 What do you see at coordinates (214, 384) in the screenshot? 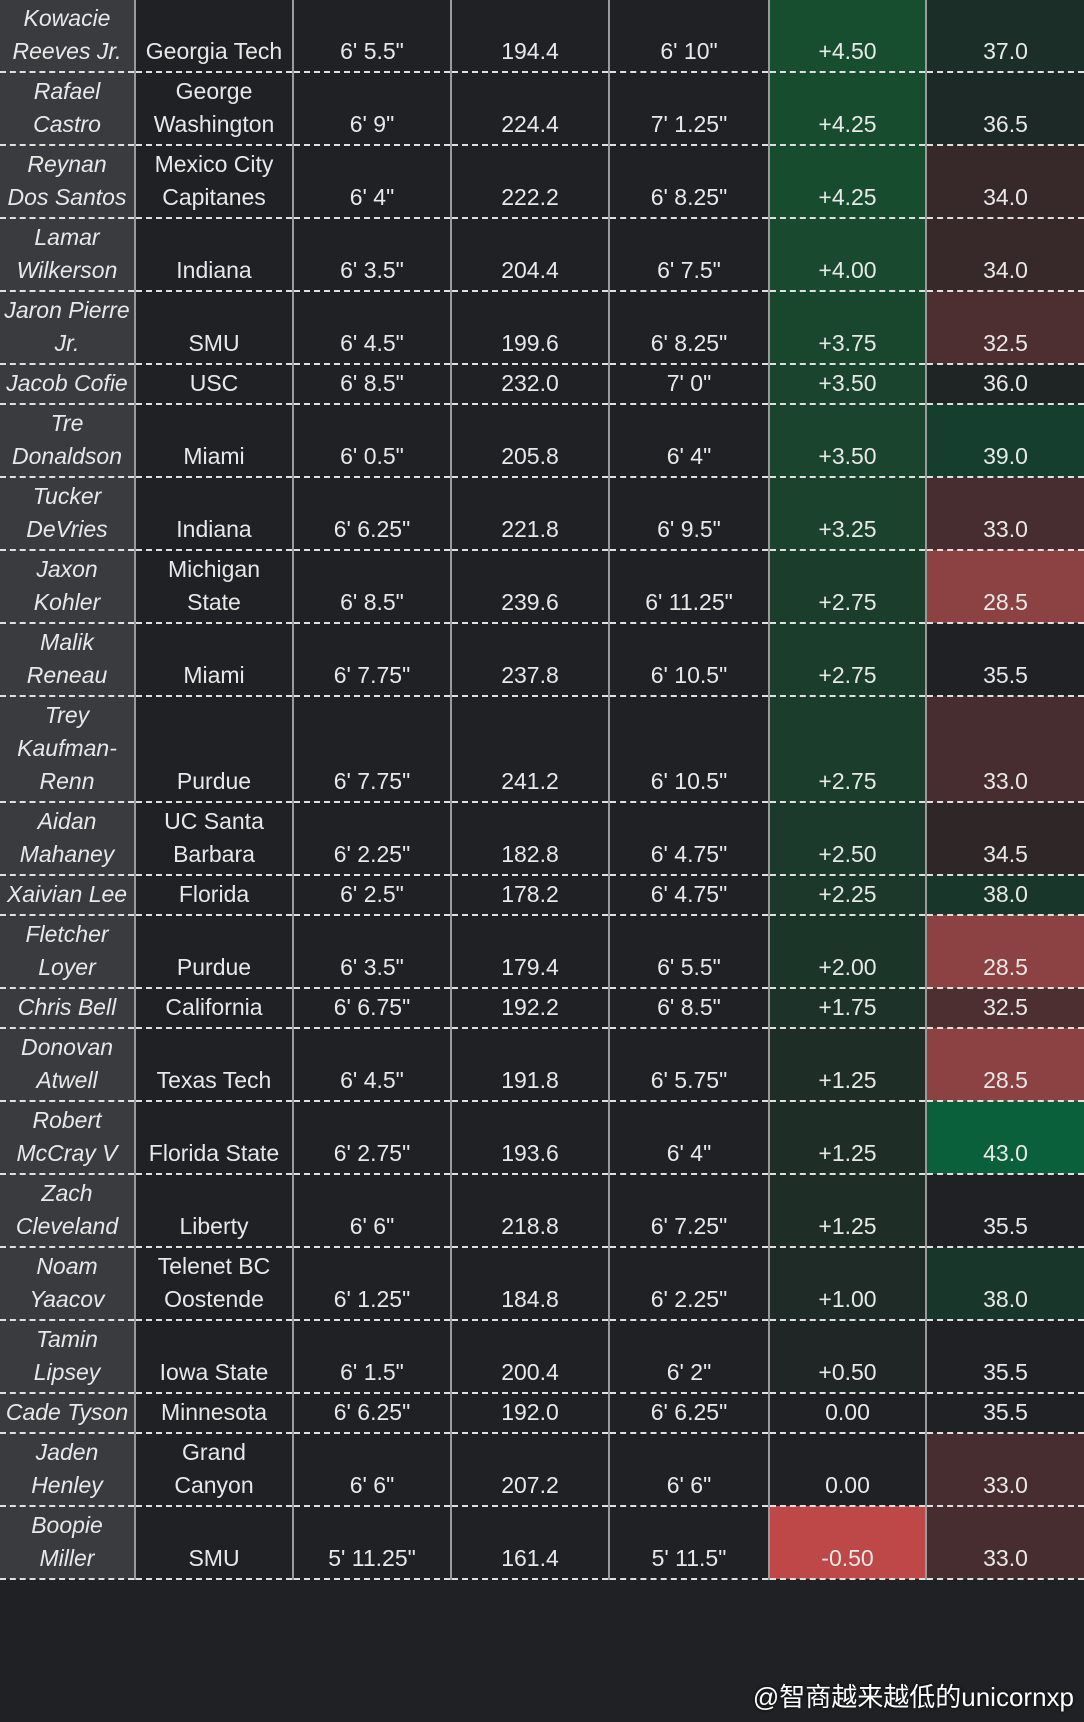
I see `school: USC` at bounding box center [214, 384].